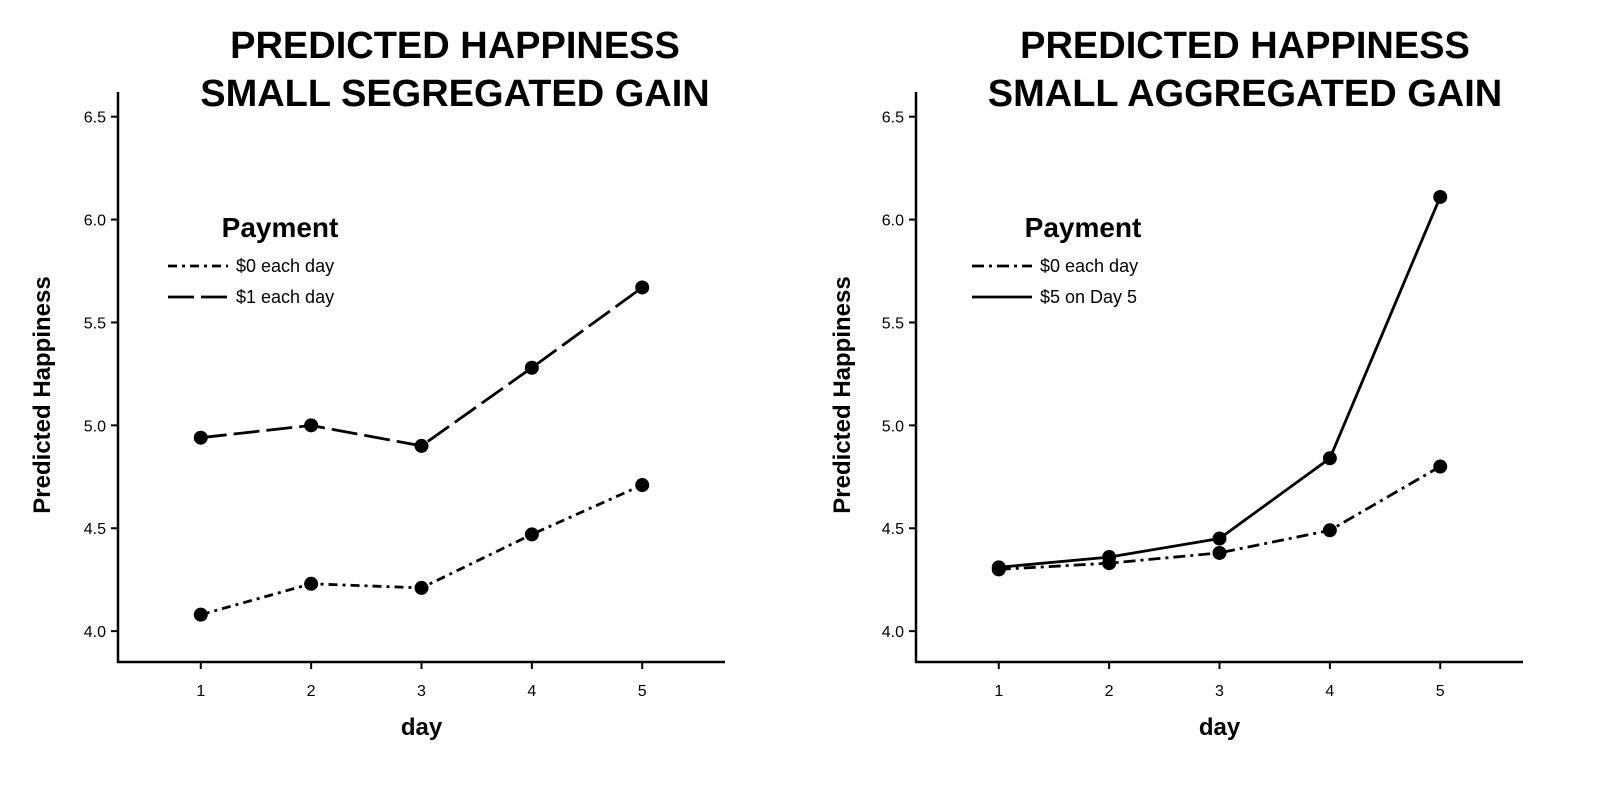  What do you see at coordinates (285, 297) in the screenshot?
I see `legend-label-2: $1 each day` at bounding box center [285, 297].